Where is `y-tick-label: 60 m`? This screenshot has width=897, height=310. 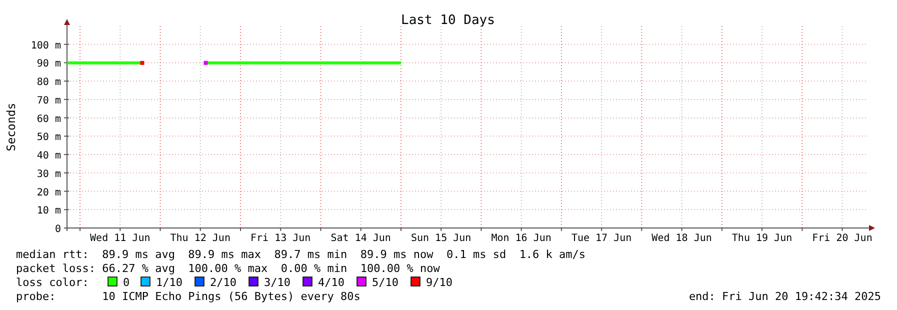 y-tick-label: 60 m is located at coordinates (48, 119).